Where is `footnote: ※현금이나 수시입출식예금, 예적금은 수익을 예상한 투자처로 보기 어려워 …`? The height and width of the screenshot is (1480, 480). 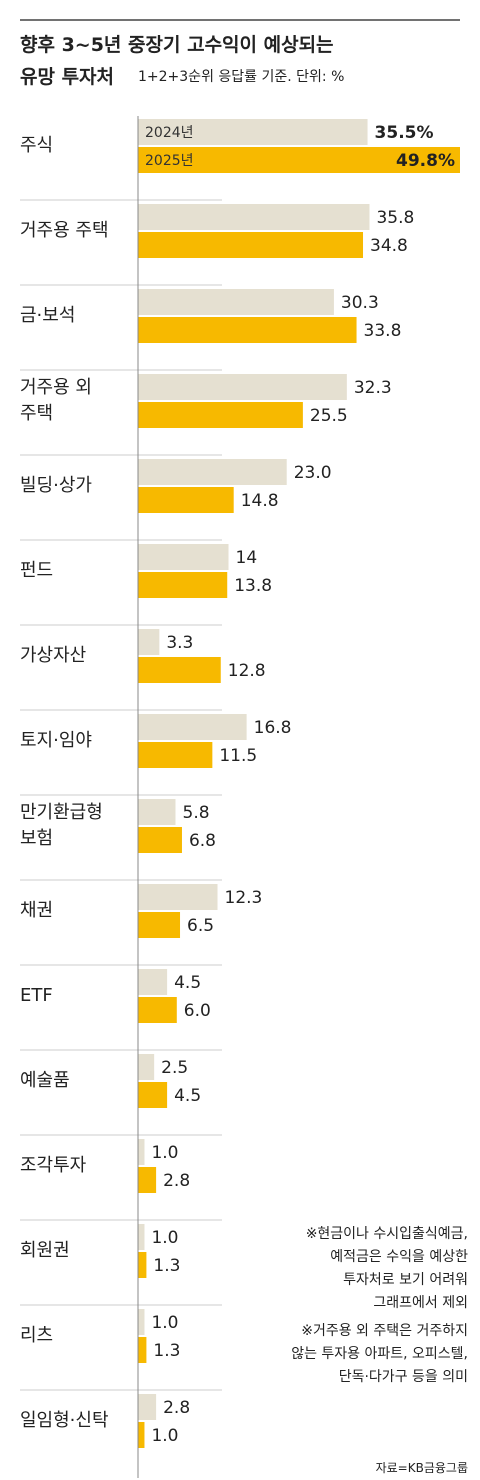 footnote: ※현금이나 수시입출식예금, 예적금은 수익을 예상한 투자처로 보기 어려워 … is located at coordinates (386, 1269).